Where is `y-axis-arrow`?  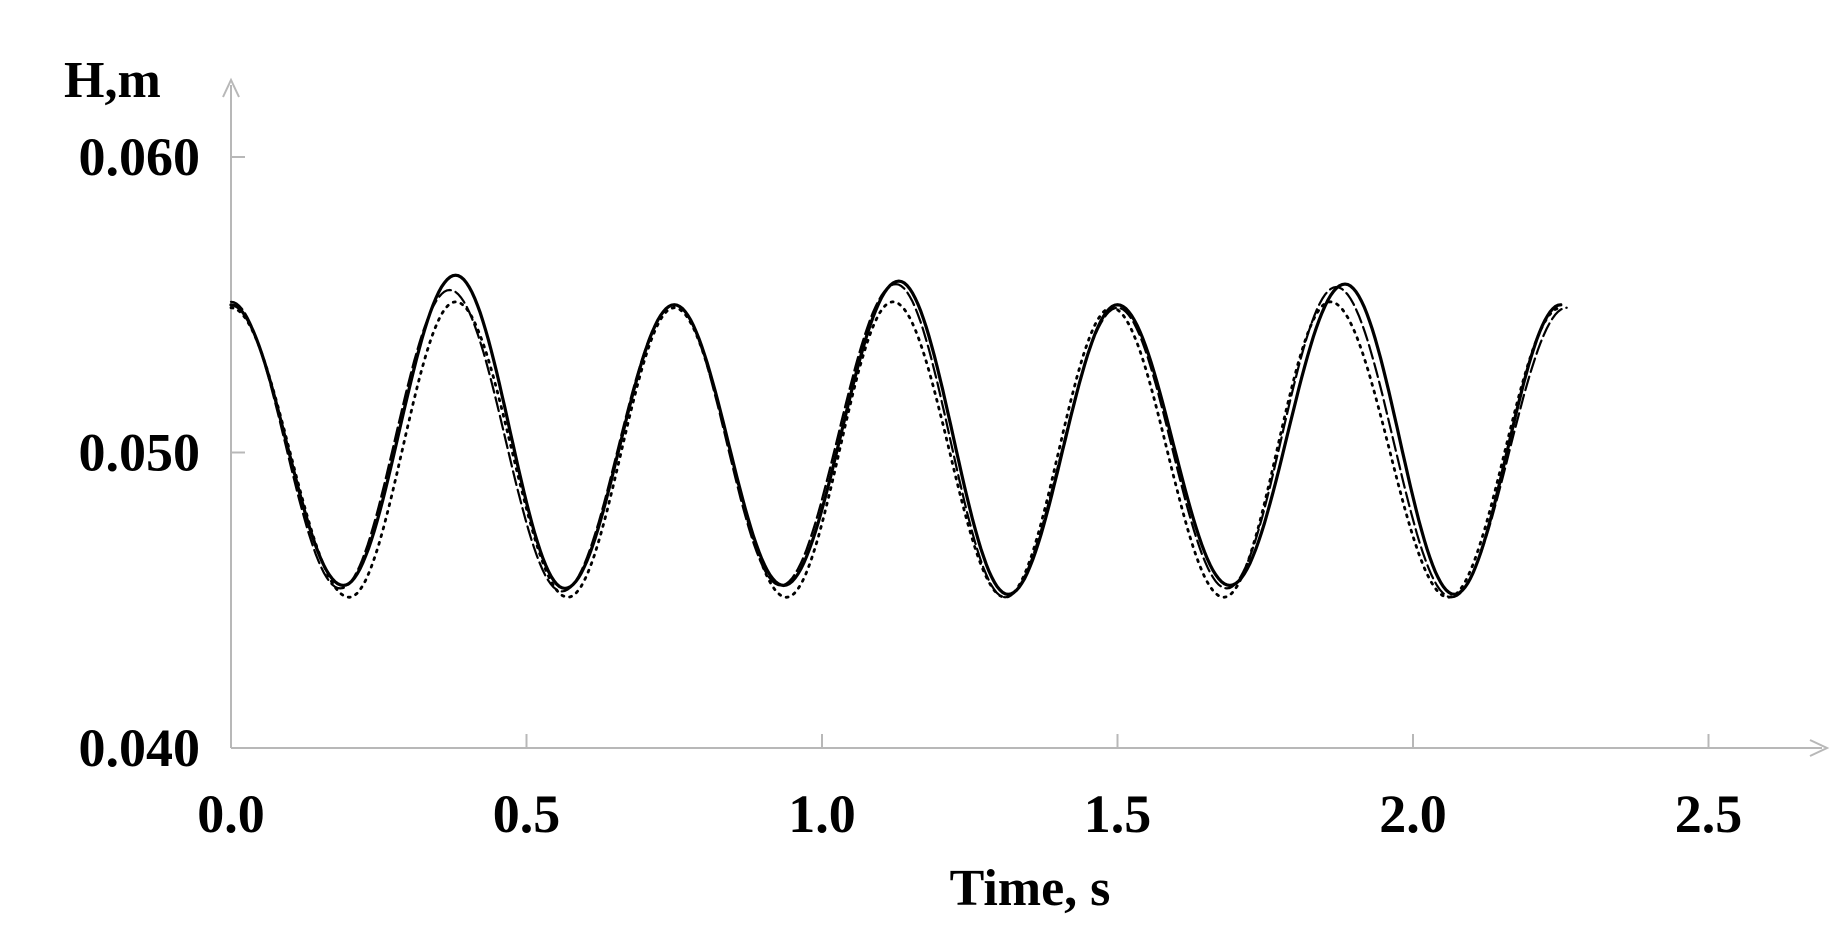 y-axis-arrow is located at coordinates (231, 87).